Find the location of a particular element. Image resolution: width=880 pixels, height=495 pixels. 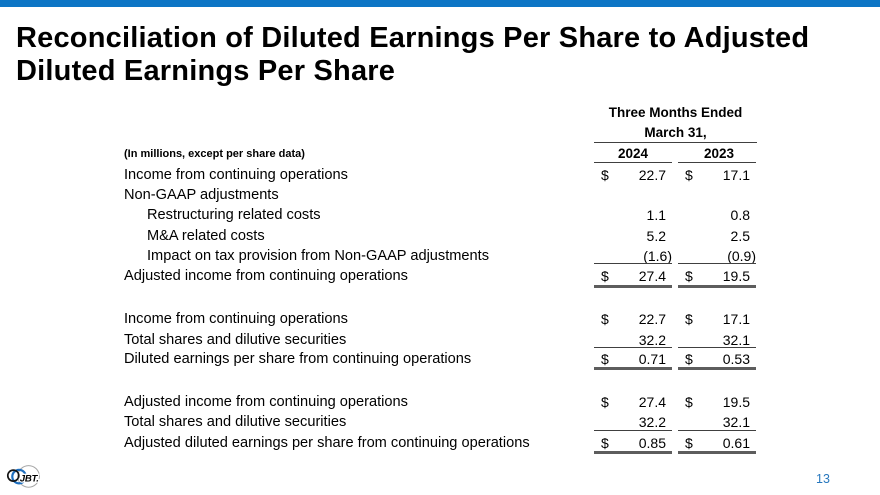

svg-text: JBT. is located at coordinates (29, 479).